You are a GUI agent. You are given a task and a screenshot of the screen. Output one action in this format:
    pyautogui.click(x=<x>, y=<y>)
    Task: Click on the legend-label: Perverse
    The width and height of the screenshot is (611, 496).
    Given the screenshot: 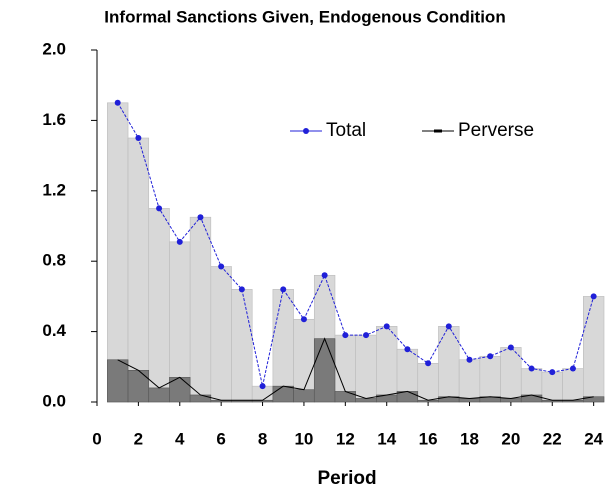 What is the action you would take?
    pyautogui.click(x=496, y=130)
    